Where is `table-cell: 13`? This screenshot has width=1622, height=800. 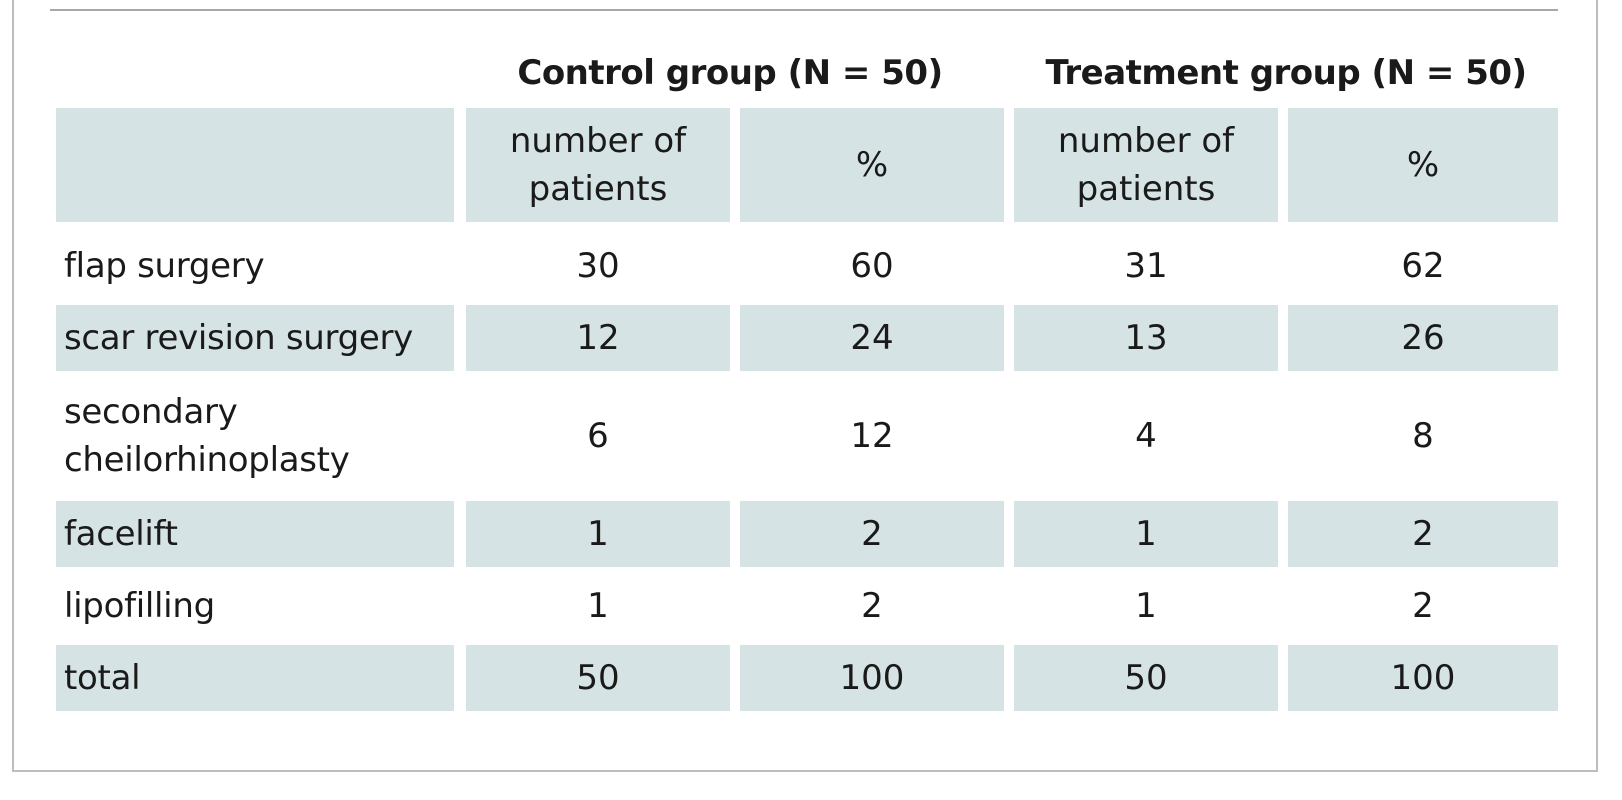 table-cell: 13 is located at coordinates (1146, 338).